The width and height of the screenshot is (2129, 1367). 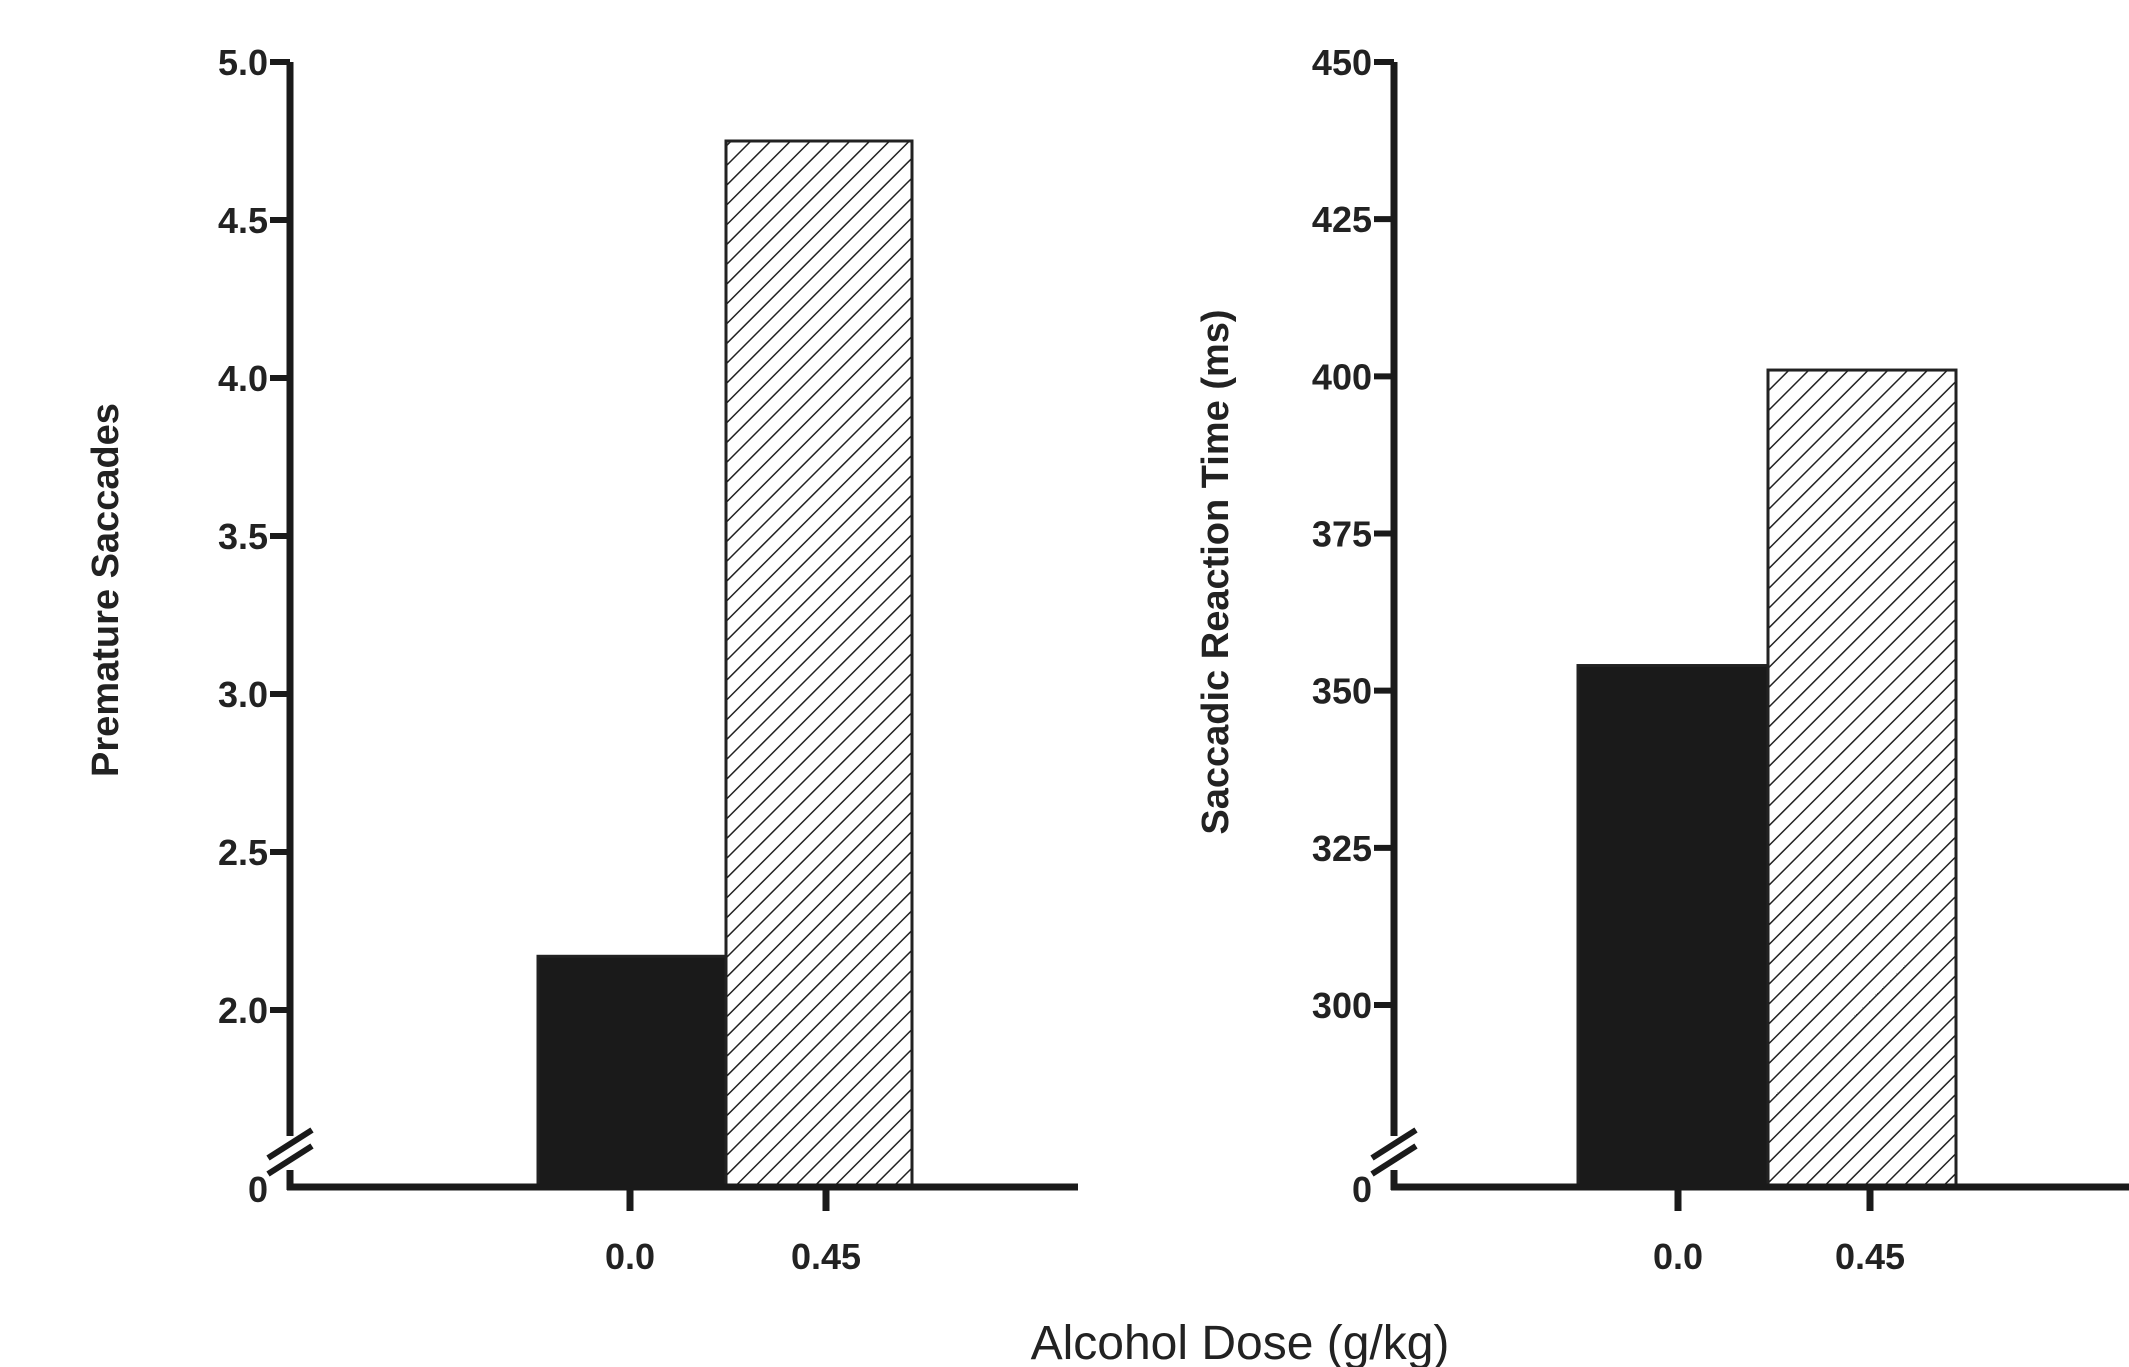 What do you see at coordinates (243, 378) in the screenshot?
I see `y-tick-label: 4.0` at bounding box center [243, 378].